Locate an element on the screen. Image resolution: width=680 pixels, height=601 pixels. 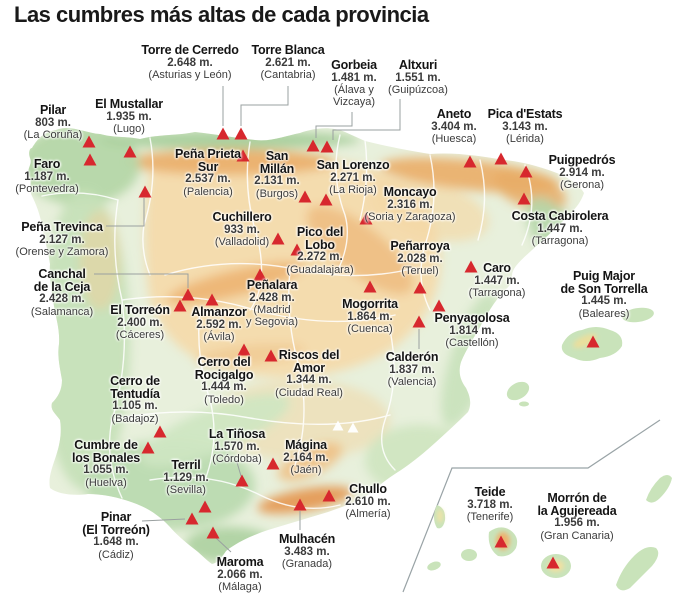
canary-inset-line is located at coordinates (531, 506).